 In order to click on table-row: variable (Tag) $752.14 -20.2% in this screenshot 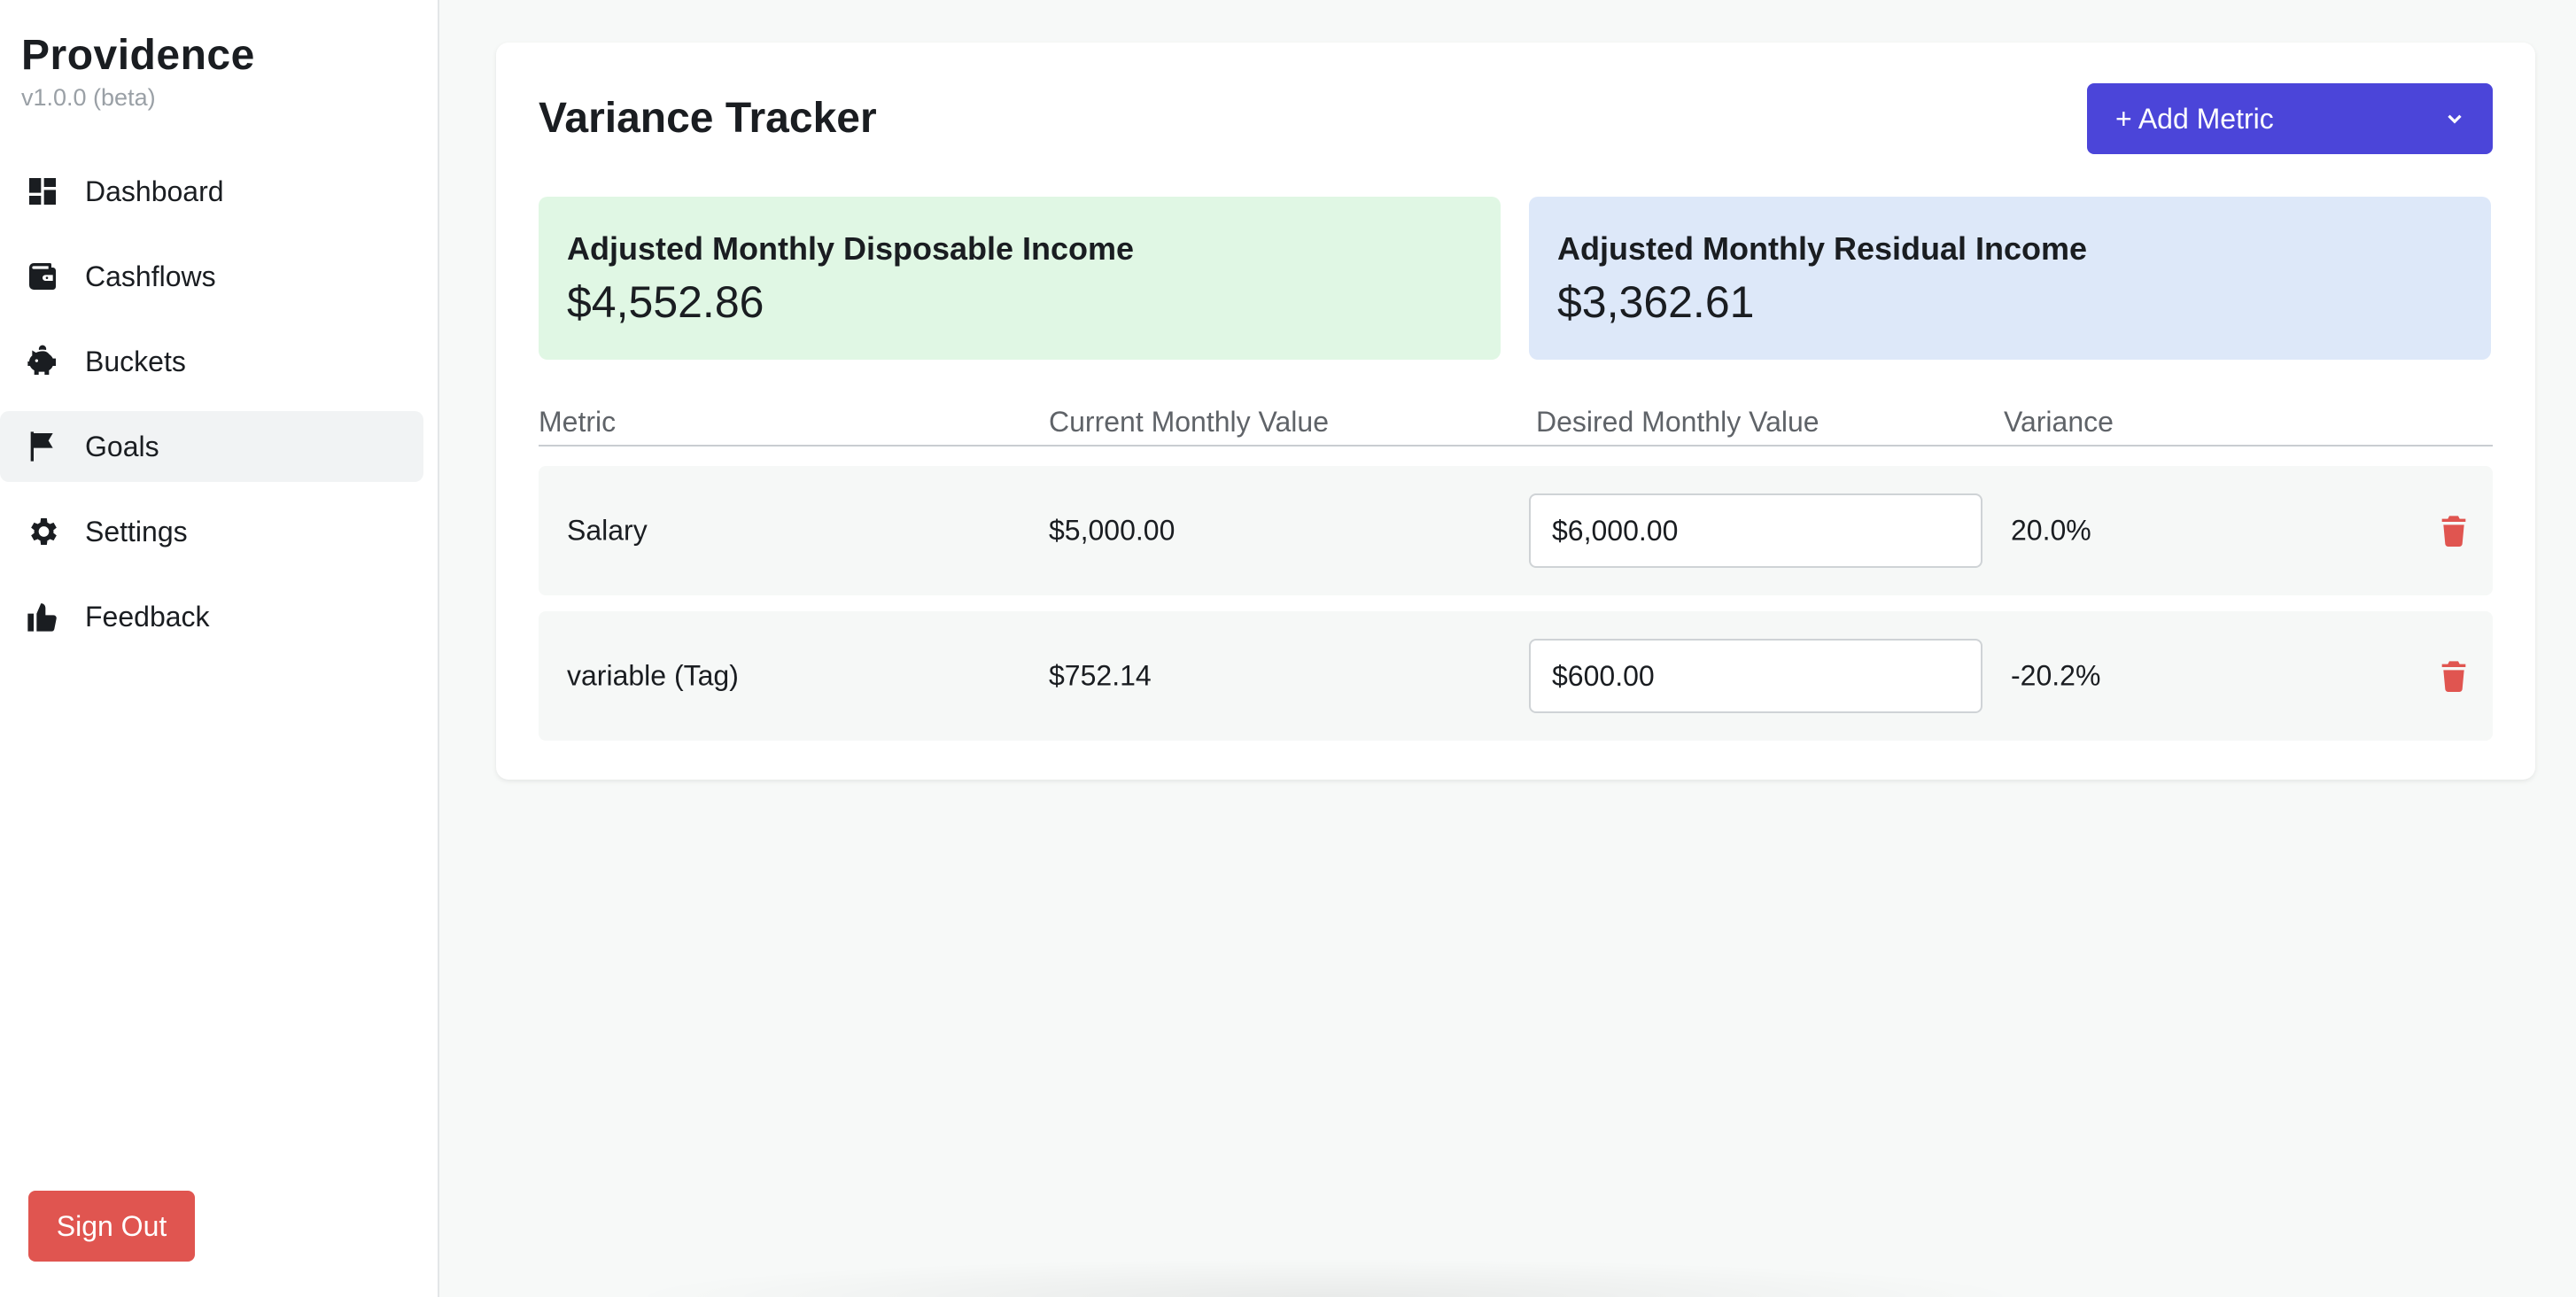, I will do `click(1516, 676)`.